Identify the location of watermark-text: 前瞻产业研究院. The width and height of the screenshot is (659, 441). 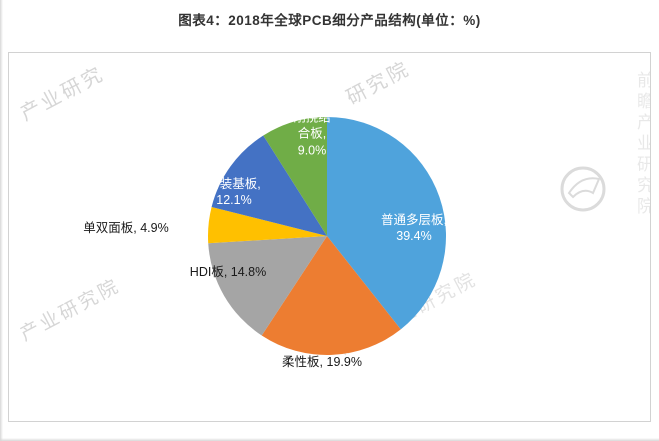
(642, 144).